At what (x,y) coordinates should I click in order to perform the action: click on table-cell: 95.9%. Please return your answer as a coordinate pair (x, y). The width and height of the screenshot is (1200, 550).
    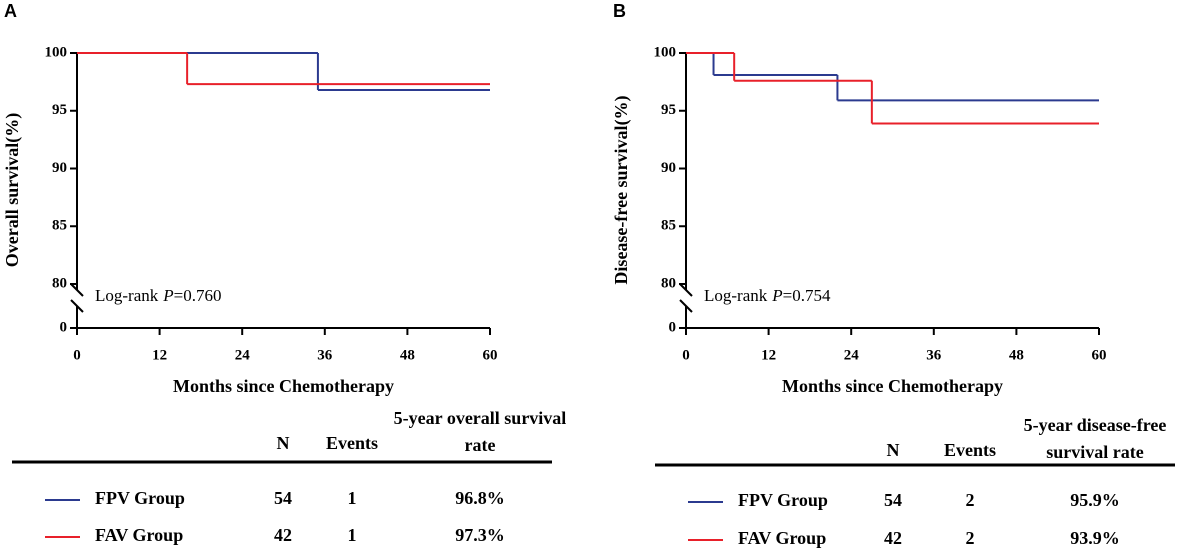
    Looking at the image, I should click on (1095, 500).